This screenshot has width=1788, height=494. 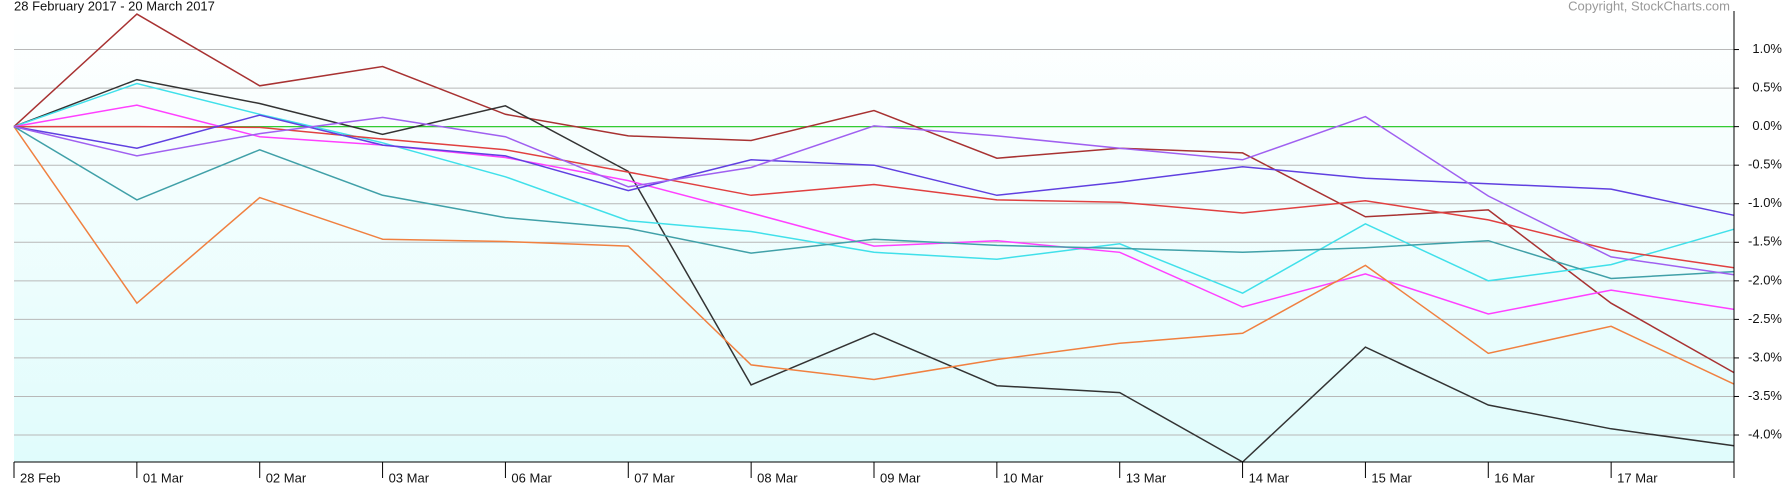 I want to click on y-tick-label: -1.0%, so click(x=1765, y=202).